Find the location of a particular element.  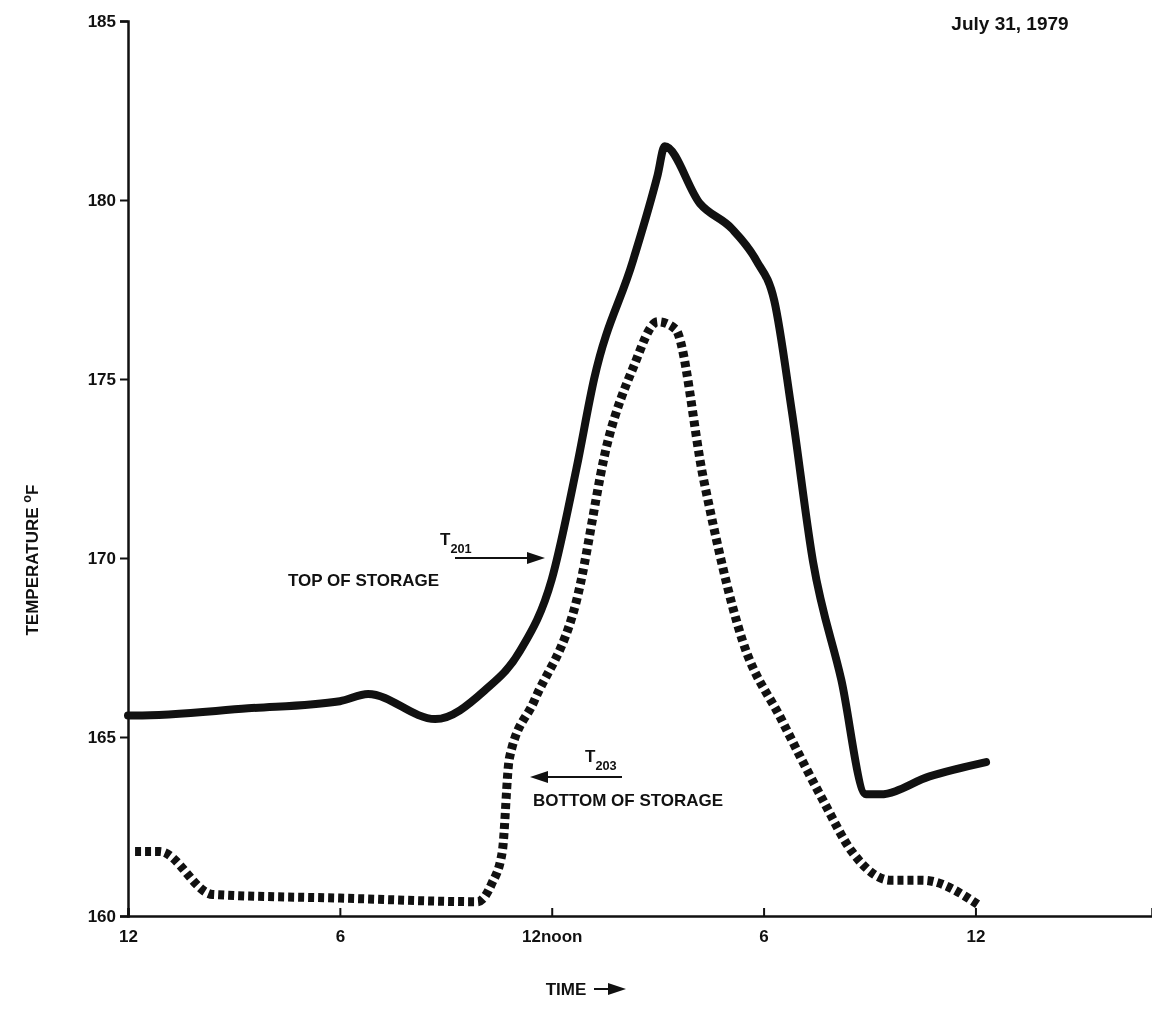

x-axis-title: TIME is located at coordinates (566, 989).